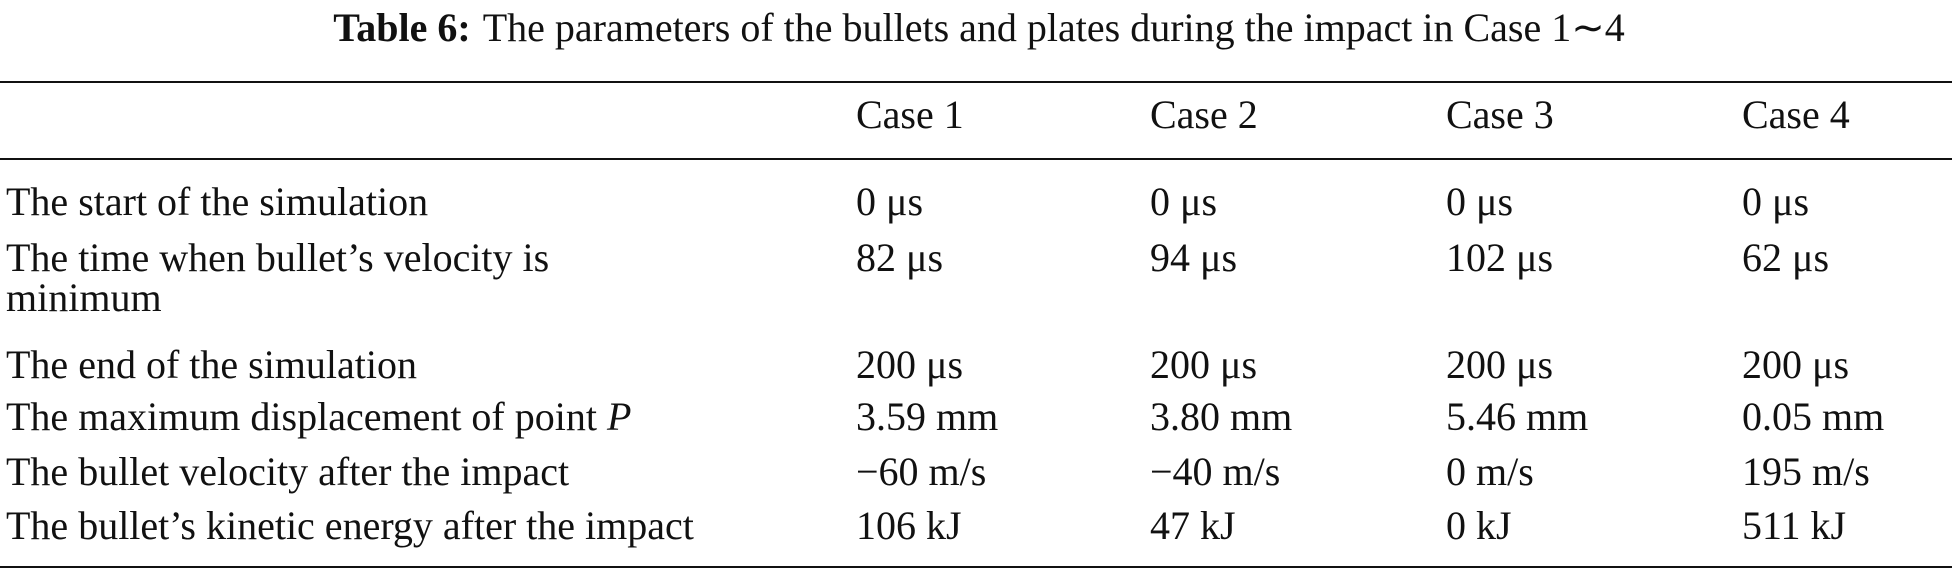 The width and height of the screenshot is (1958, 571). Describe the element at coordinates (910, 114) in the screenshot. I see `column-header: Case 1` at that location.